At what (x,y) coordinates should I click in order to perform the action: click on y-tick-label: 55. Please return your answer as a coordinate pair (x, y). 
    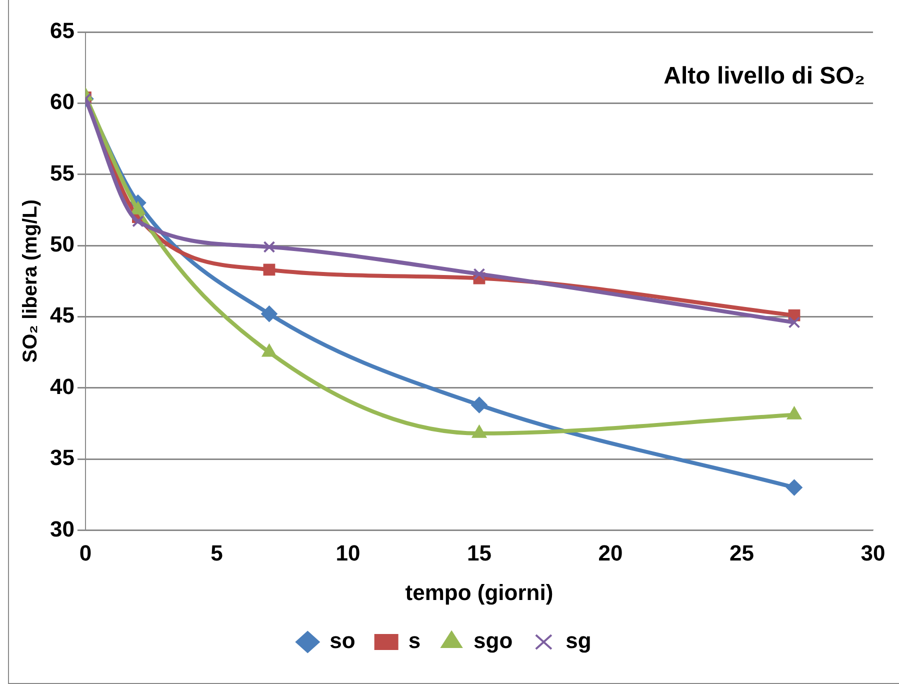
    Looking at the image, I should click on (62, 173).